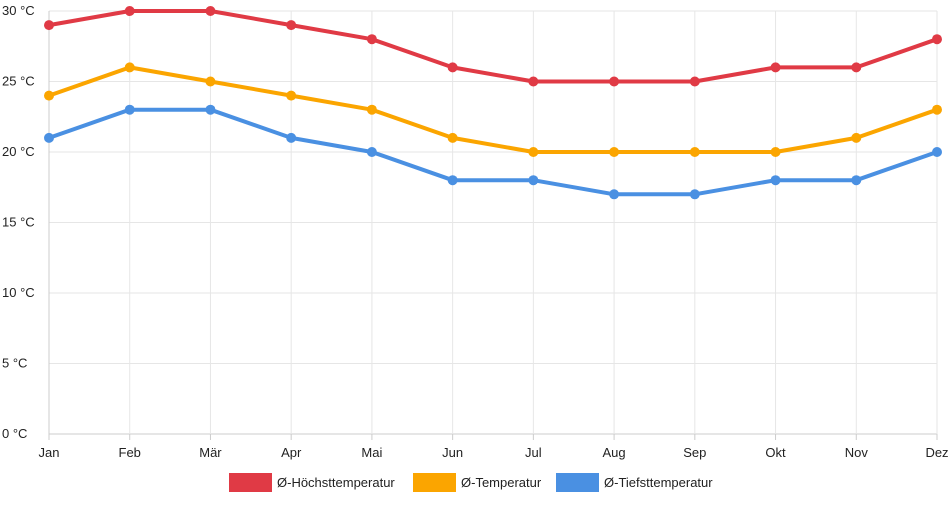  I want to click on x-tick-label: Sep, so click(694, 452).